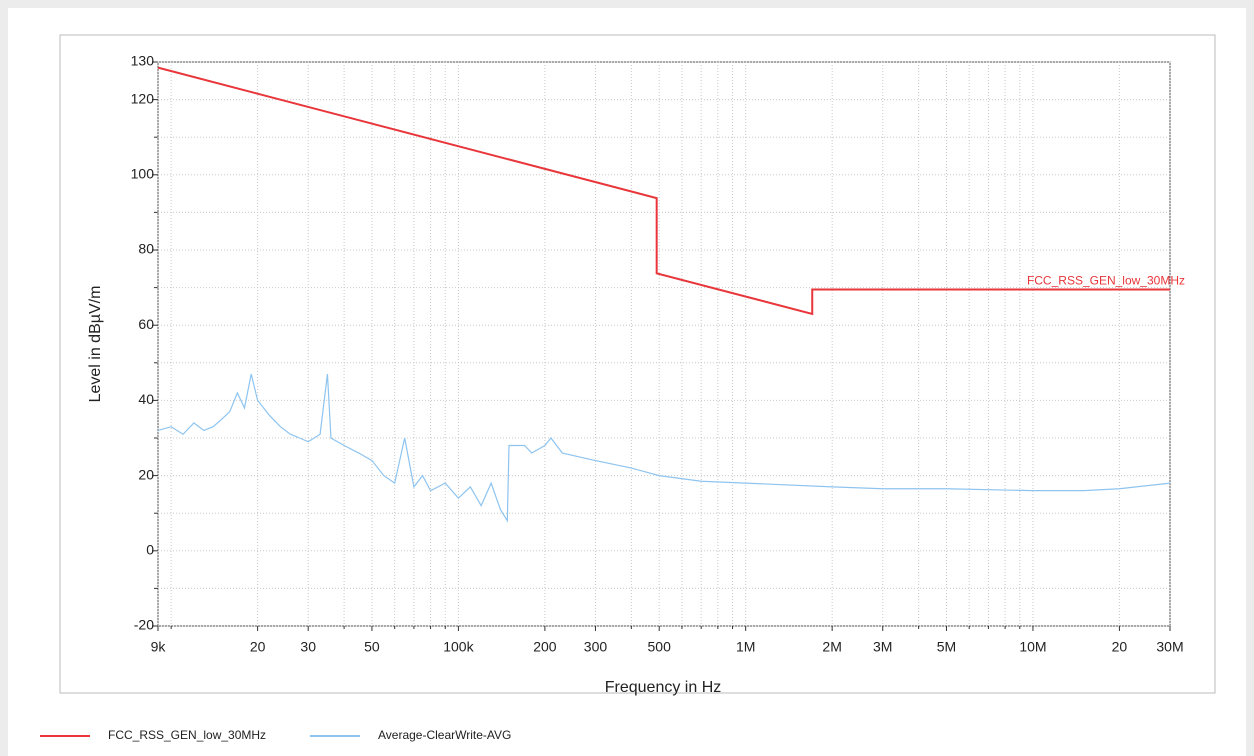 This screenshot has width=1254, height=756. Describe the element at coordinates (372, 647) in the screenshot. I see `x-tick-label: 50` at that location.